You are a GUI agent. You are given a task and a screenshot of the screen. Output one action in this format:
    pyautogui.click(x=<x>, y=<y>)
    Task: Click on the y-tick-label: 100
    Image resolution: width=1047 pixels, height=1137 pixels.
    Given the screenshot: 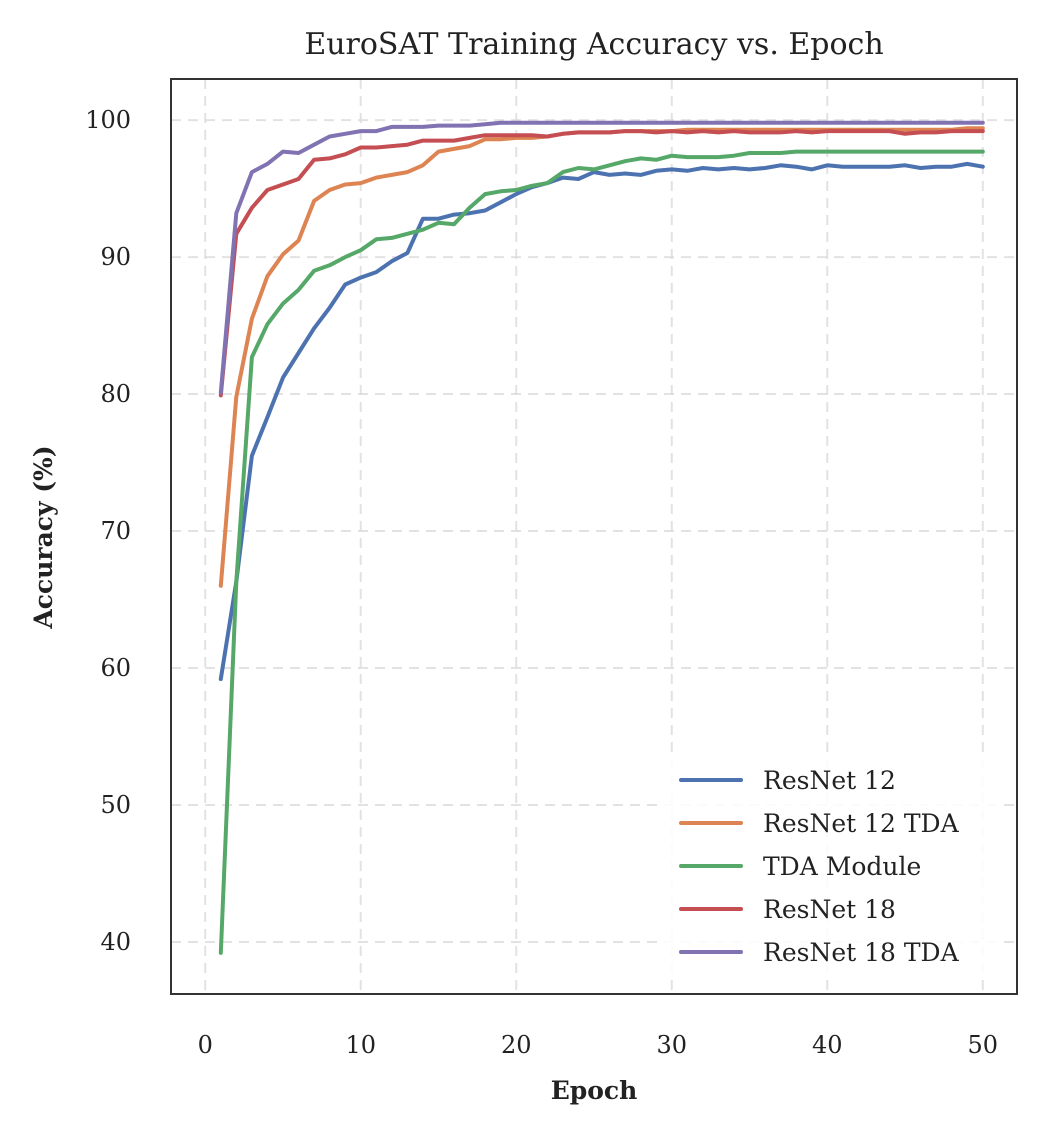 What is the action you would take?
    pyautogui.click(x=108, y=120)
    